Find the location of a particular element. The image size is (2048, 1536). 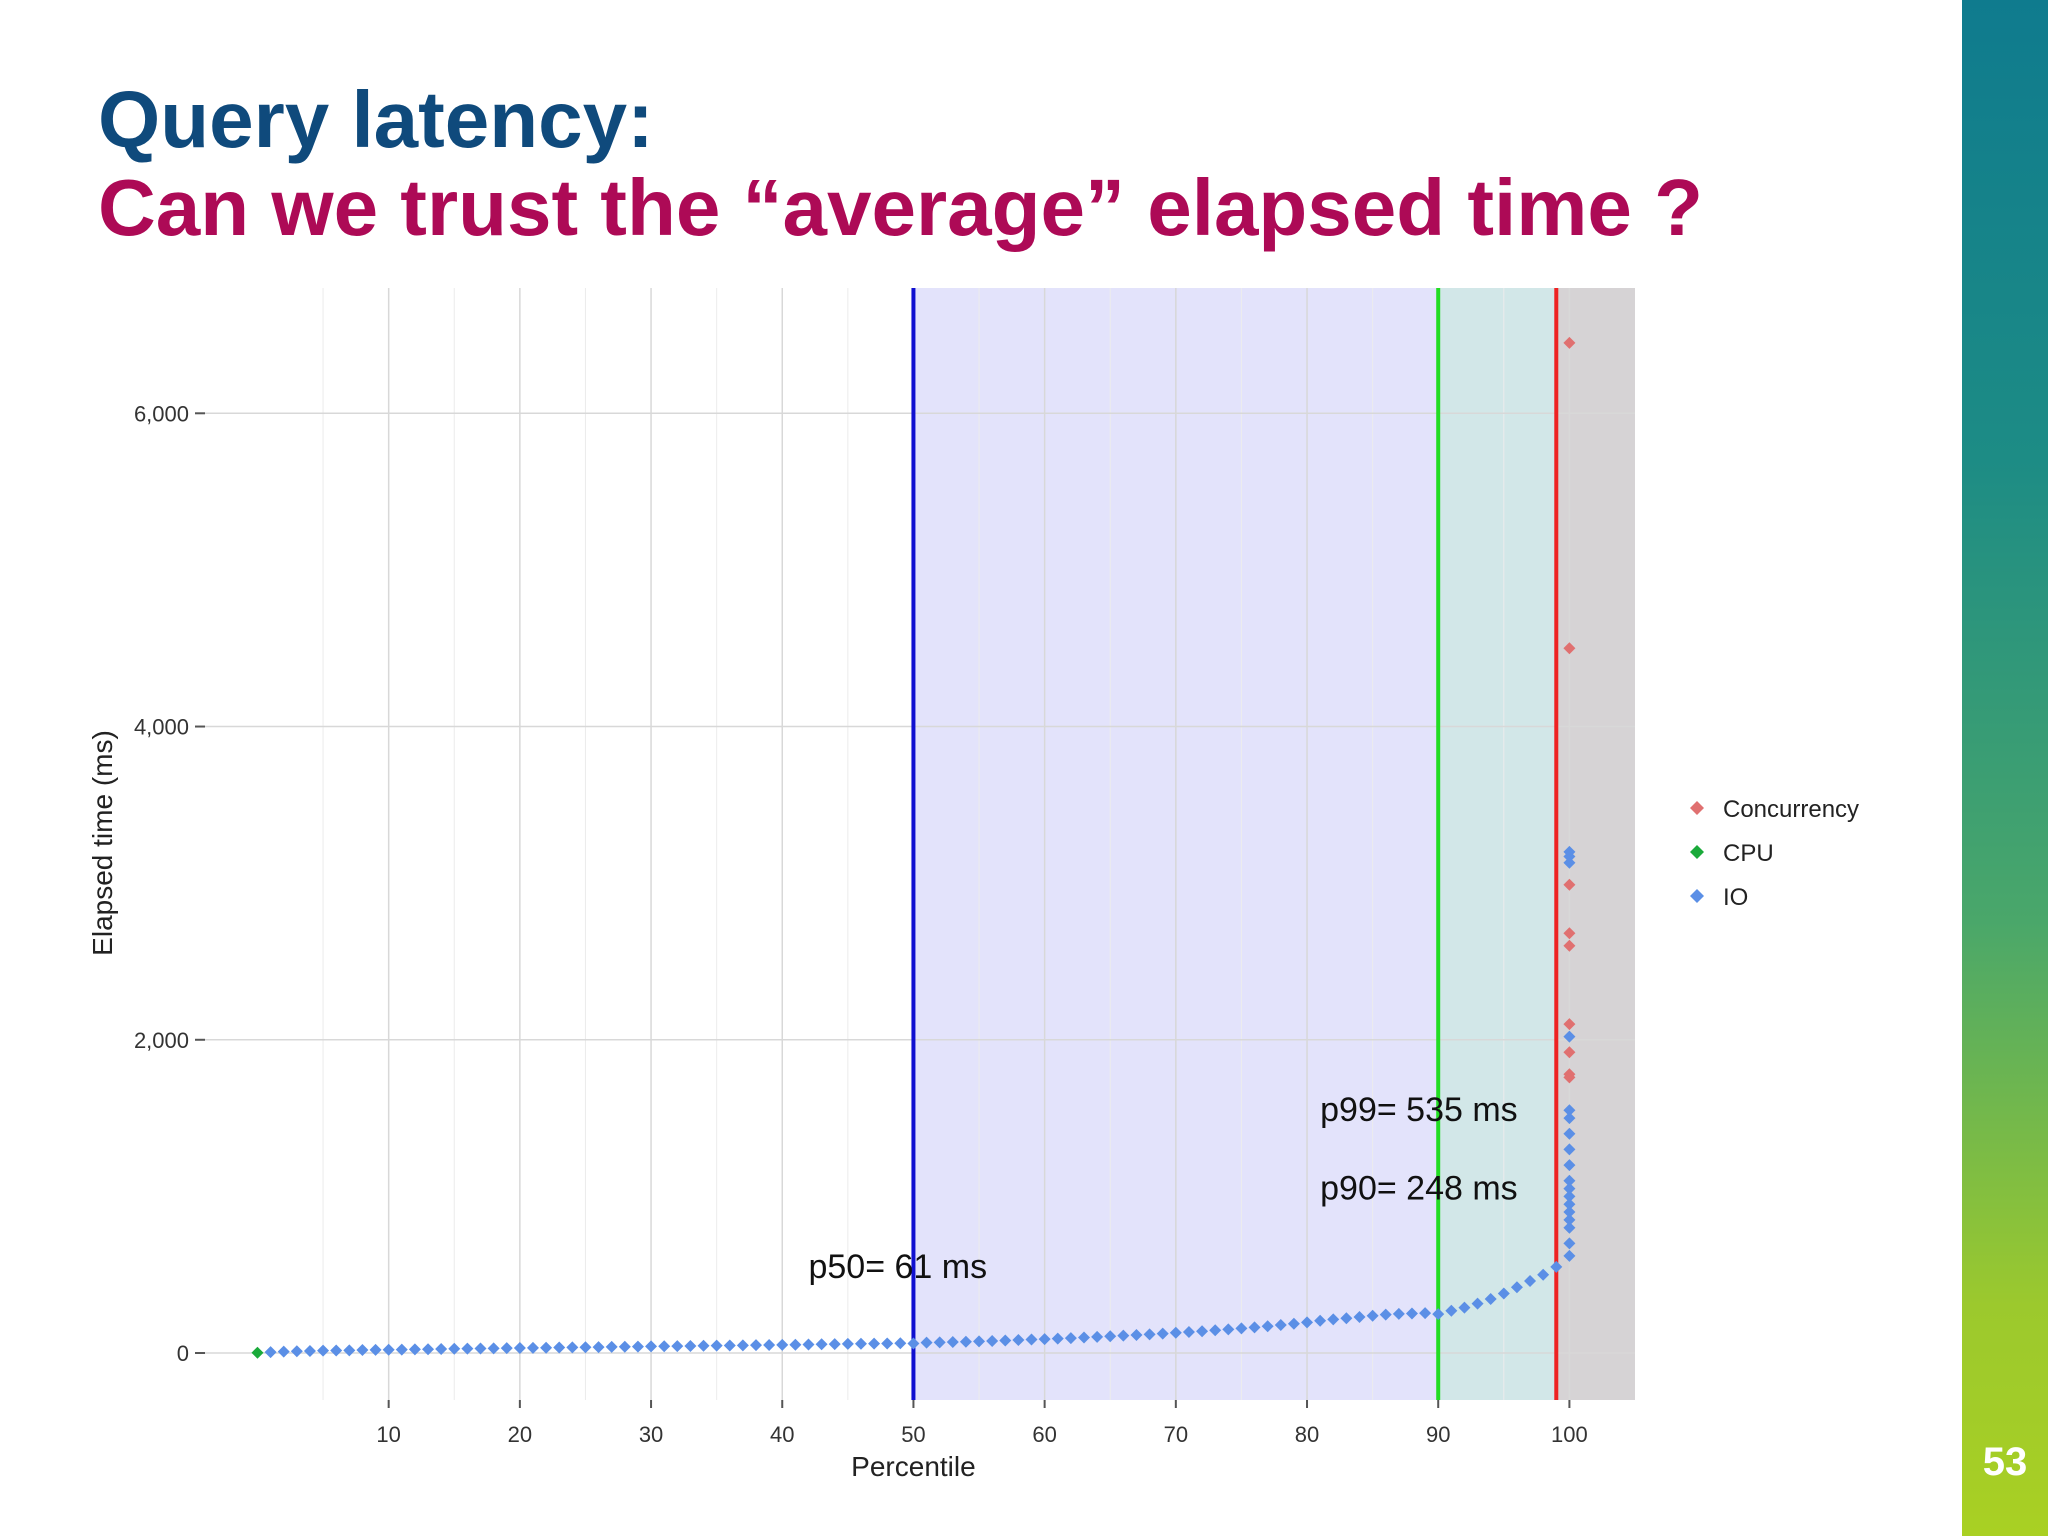

annotations: p50= 61 ms p90= 248 ms p99= 535 ms is located at coordinates (1162, 1188).